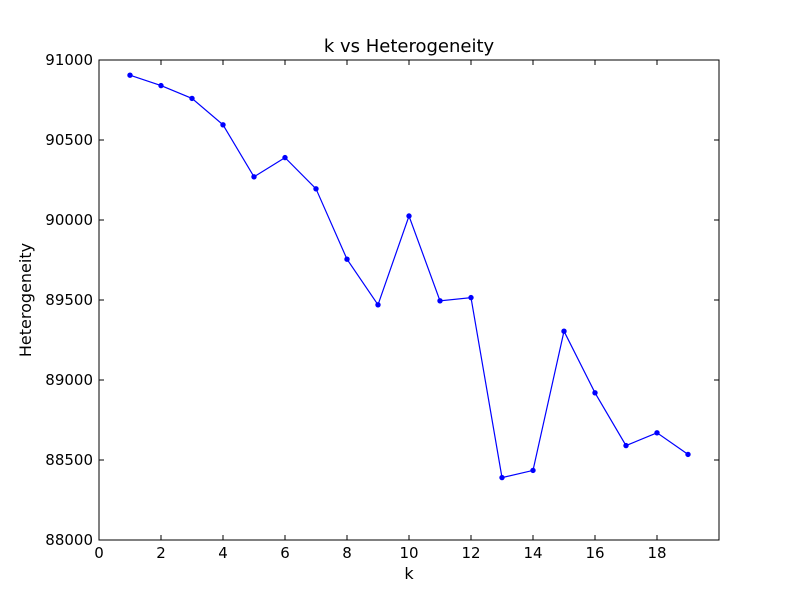 The height and width of the screenshot is (600, 800). I want to click on y-tick-label: 91000, so click(69, 60).